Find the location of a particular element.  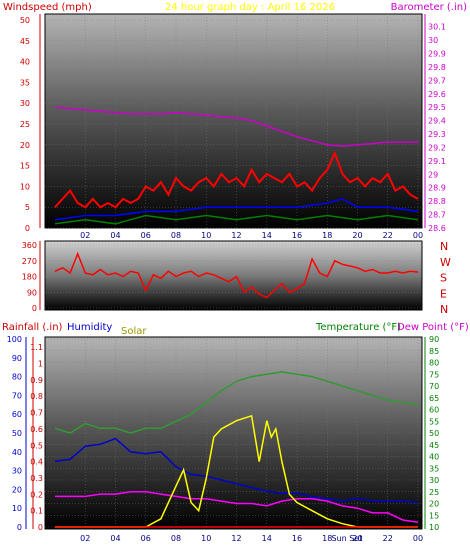

windspeed-tick-label: 5 is located at coordinates (27, 207).